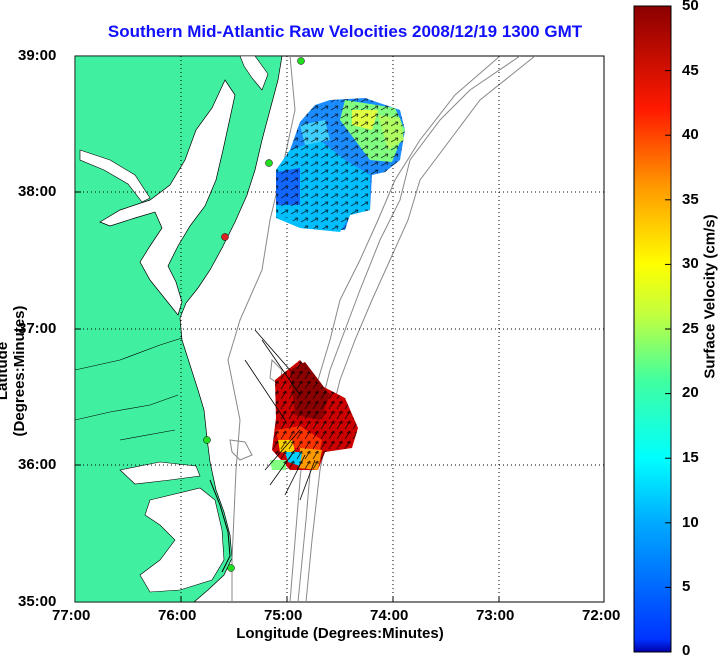 The height and width of the screenshot is (659, 724). I want to click on x-tick: 77:00, so click(71, 615).